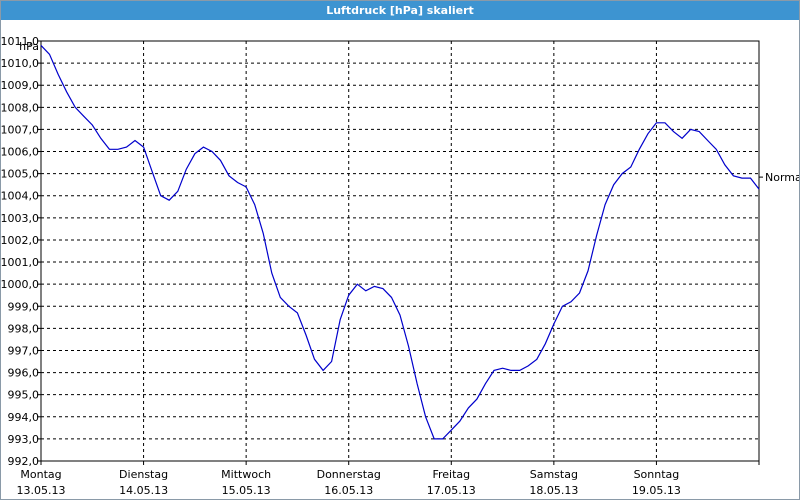  I want to click on y-tick-label: 1000,0, so click(20, 284).